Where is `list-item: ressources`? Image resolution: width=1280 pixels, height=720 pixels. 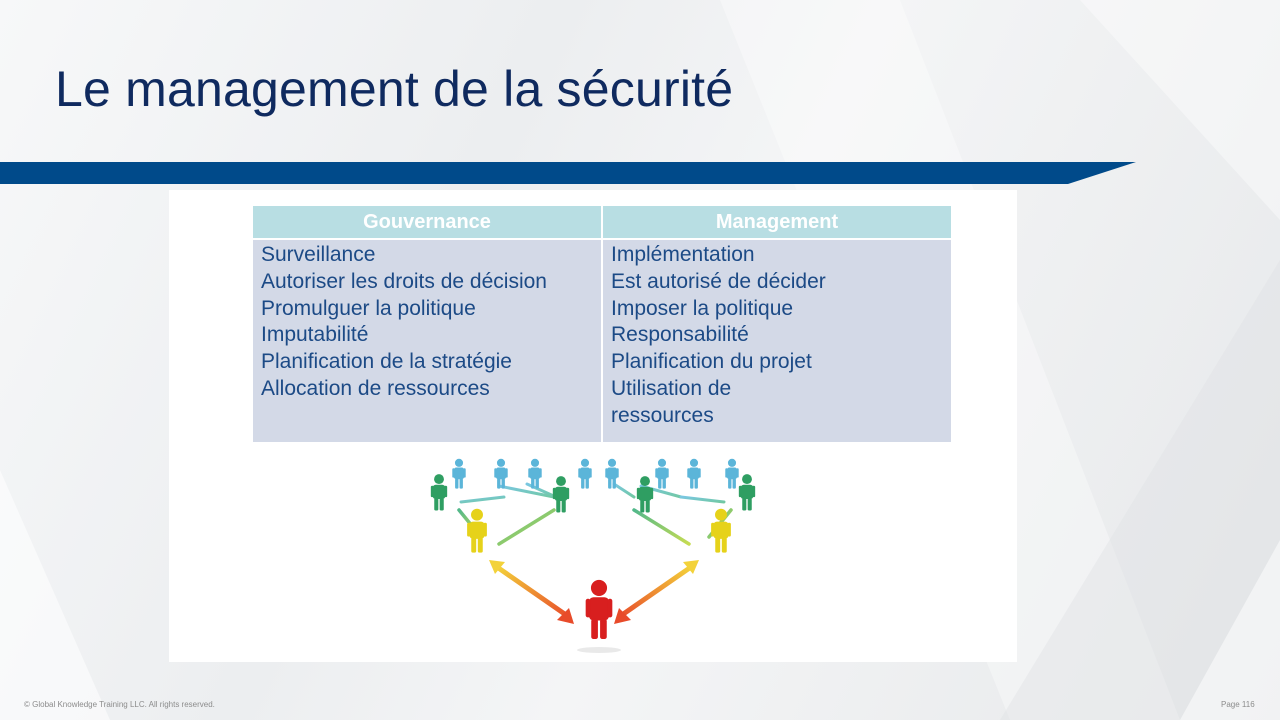
list-item: ressources is located at coordinates (662, 415).